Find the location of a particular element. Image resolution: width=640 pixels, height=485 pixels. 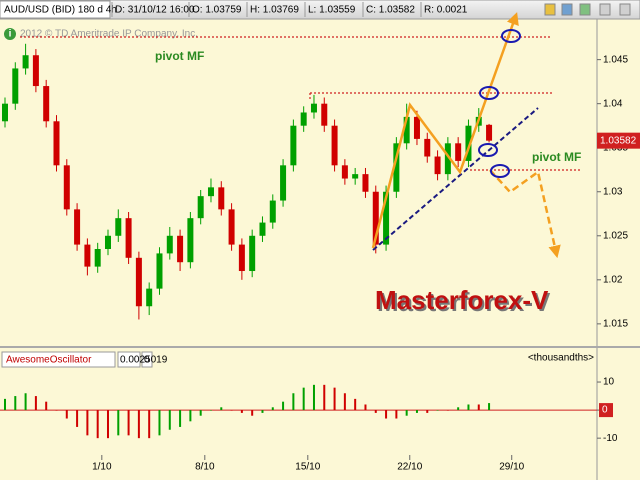

symbol-box is located at coordinates (55, 9).